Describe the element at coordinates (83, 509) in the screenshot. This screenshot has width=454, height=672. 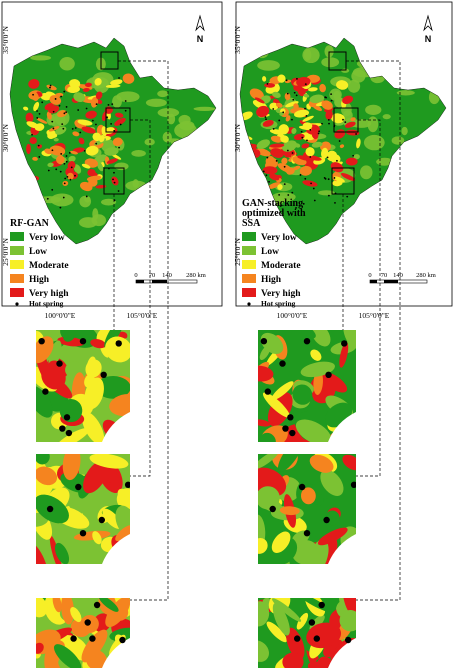
I see `inset-2-left` at that location.